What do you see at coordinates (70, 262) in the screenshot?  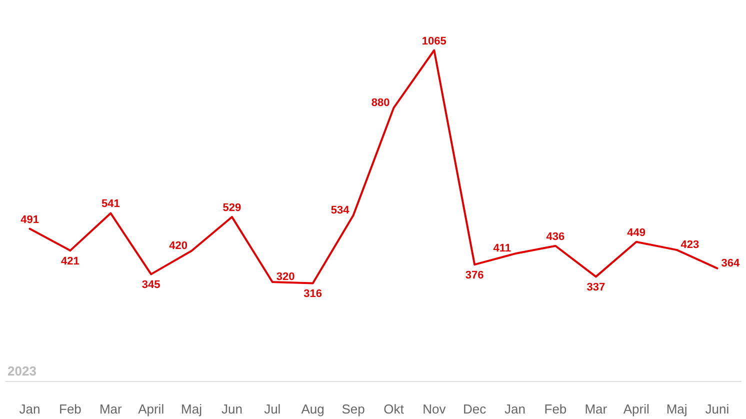 I see `data-label: 421` at bounding box center [70, 262].